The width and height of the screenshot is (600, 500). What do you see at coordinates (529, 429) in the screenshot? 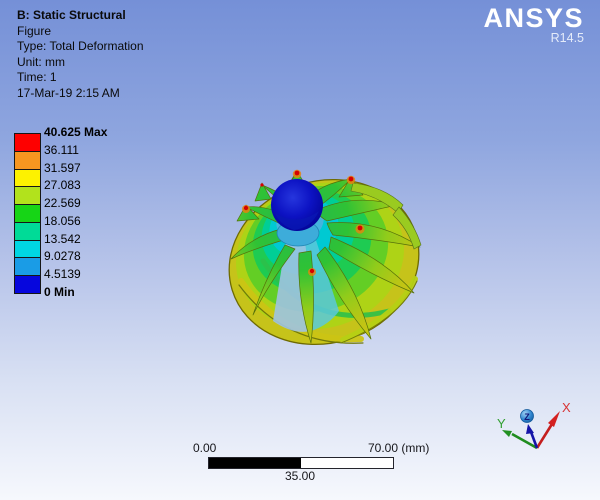
I see `triad-z-axis: Z` at bounding box center [529, 429].